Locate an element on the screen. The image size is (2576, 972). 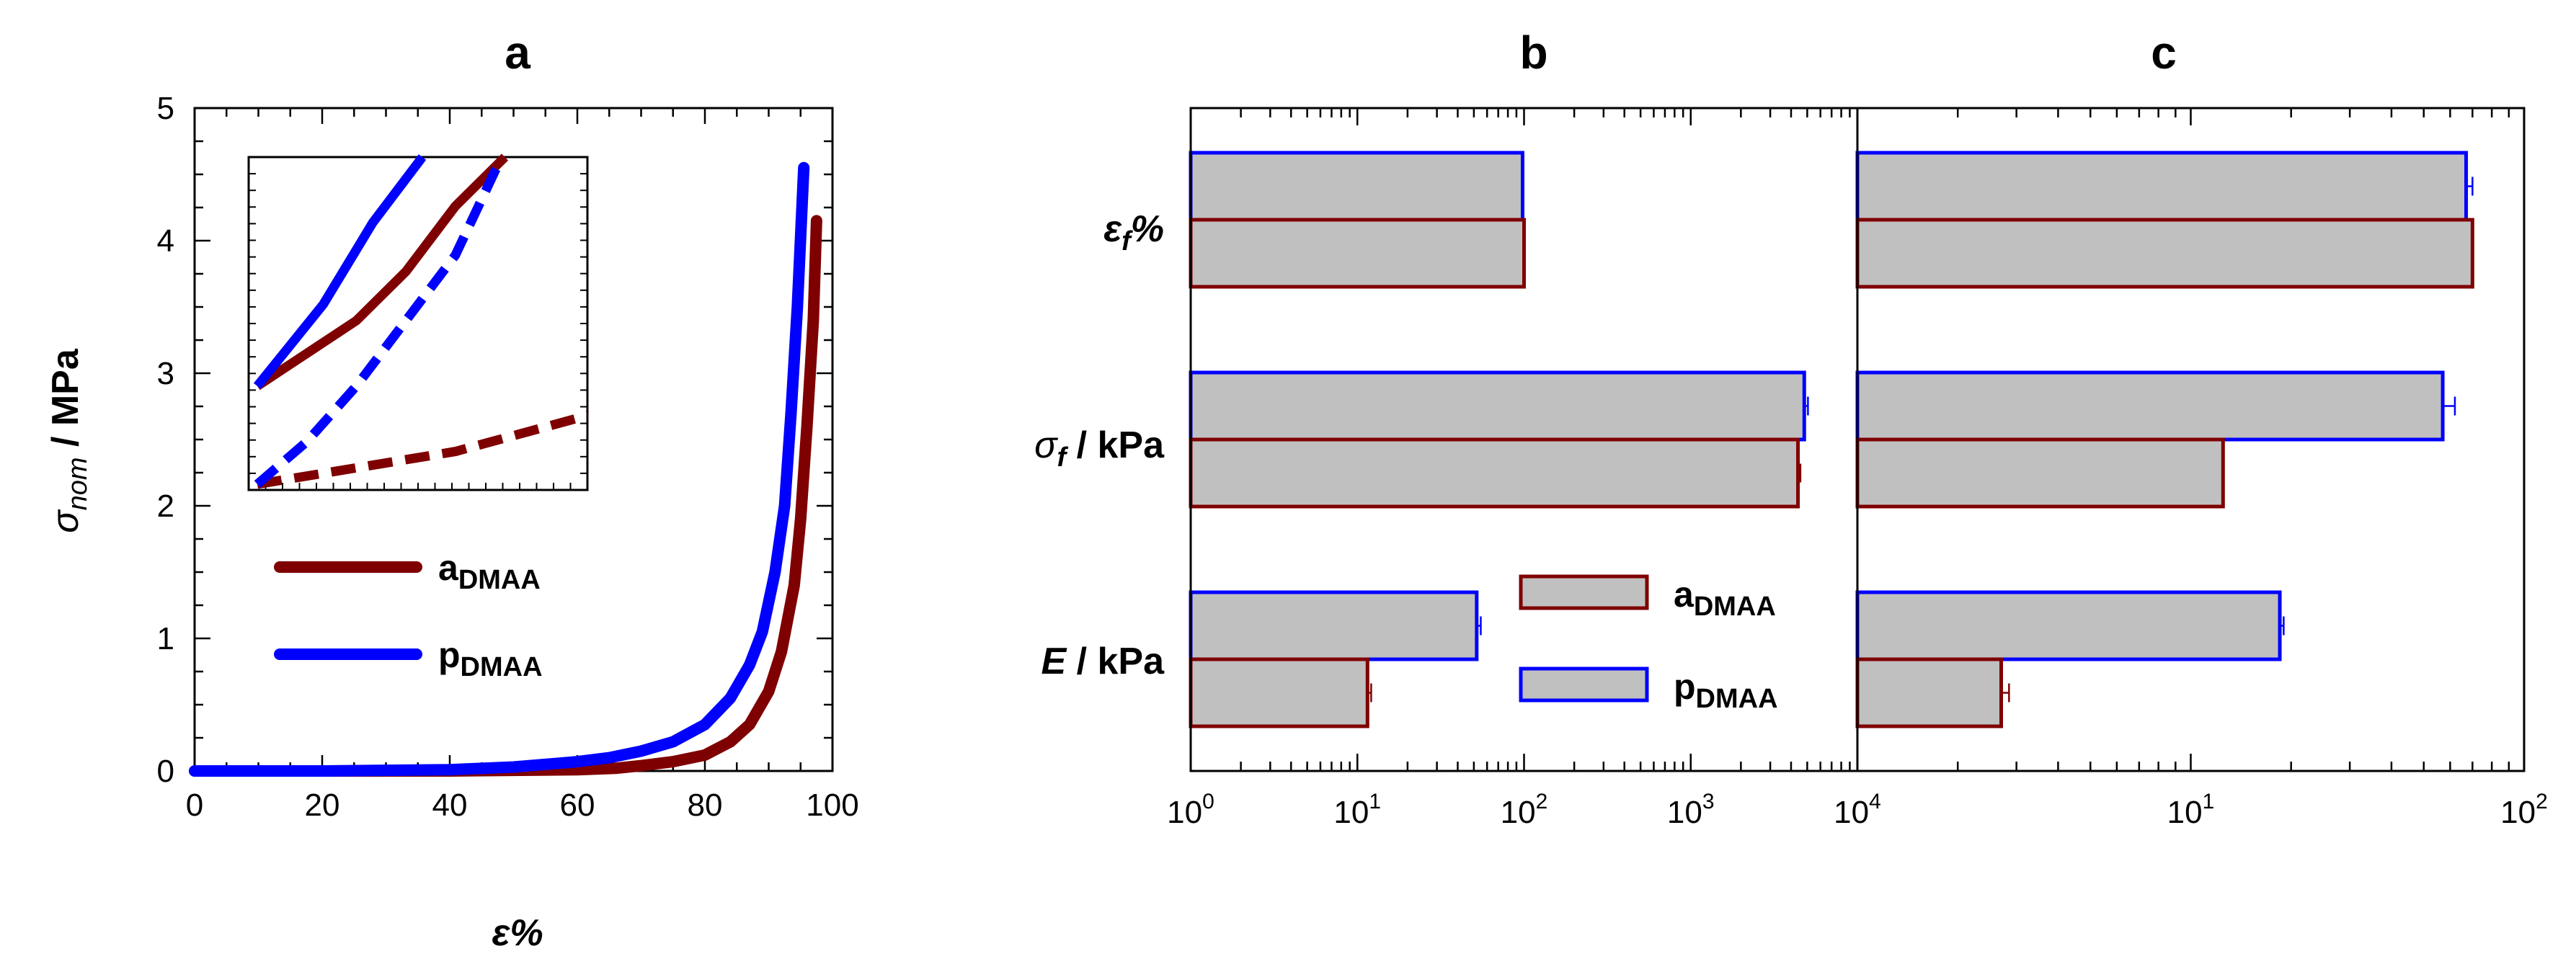
inset-line-a-dashed is located at coordinates (422, 450).